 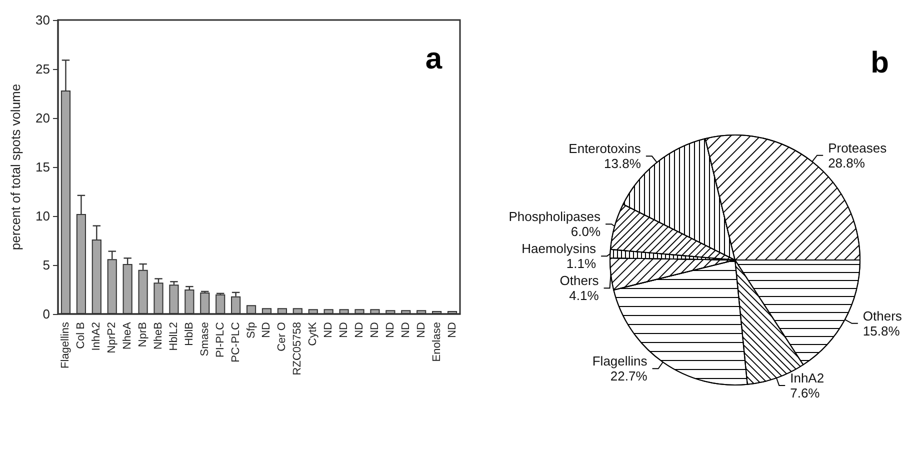 I want to click on x-tick-label: RZC05758, so click(x=298, y=349).